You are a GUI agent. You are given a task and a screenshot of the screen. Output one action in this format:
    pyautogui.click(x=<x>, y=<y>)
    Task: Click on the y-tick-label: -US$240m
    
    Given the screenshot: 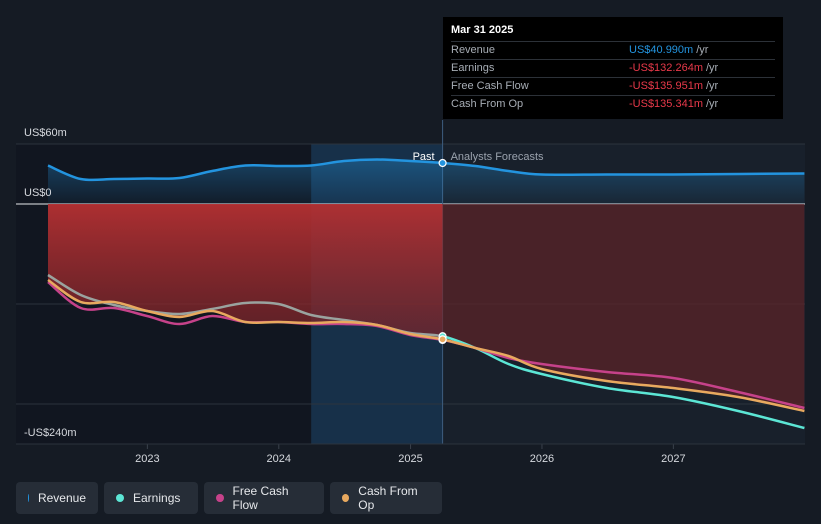 What is the action you would take?
    pyautogui.click(x=50, y=433)
    